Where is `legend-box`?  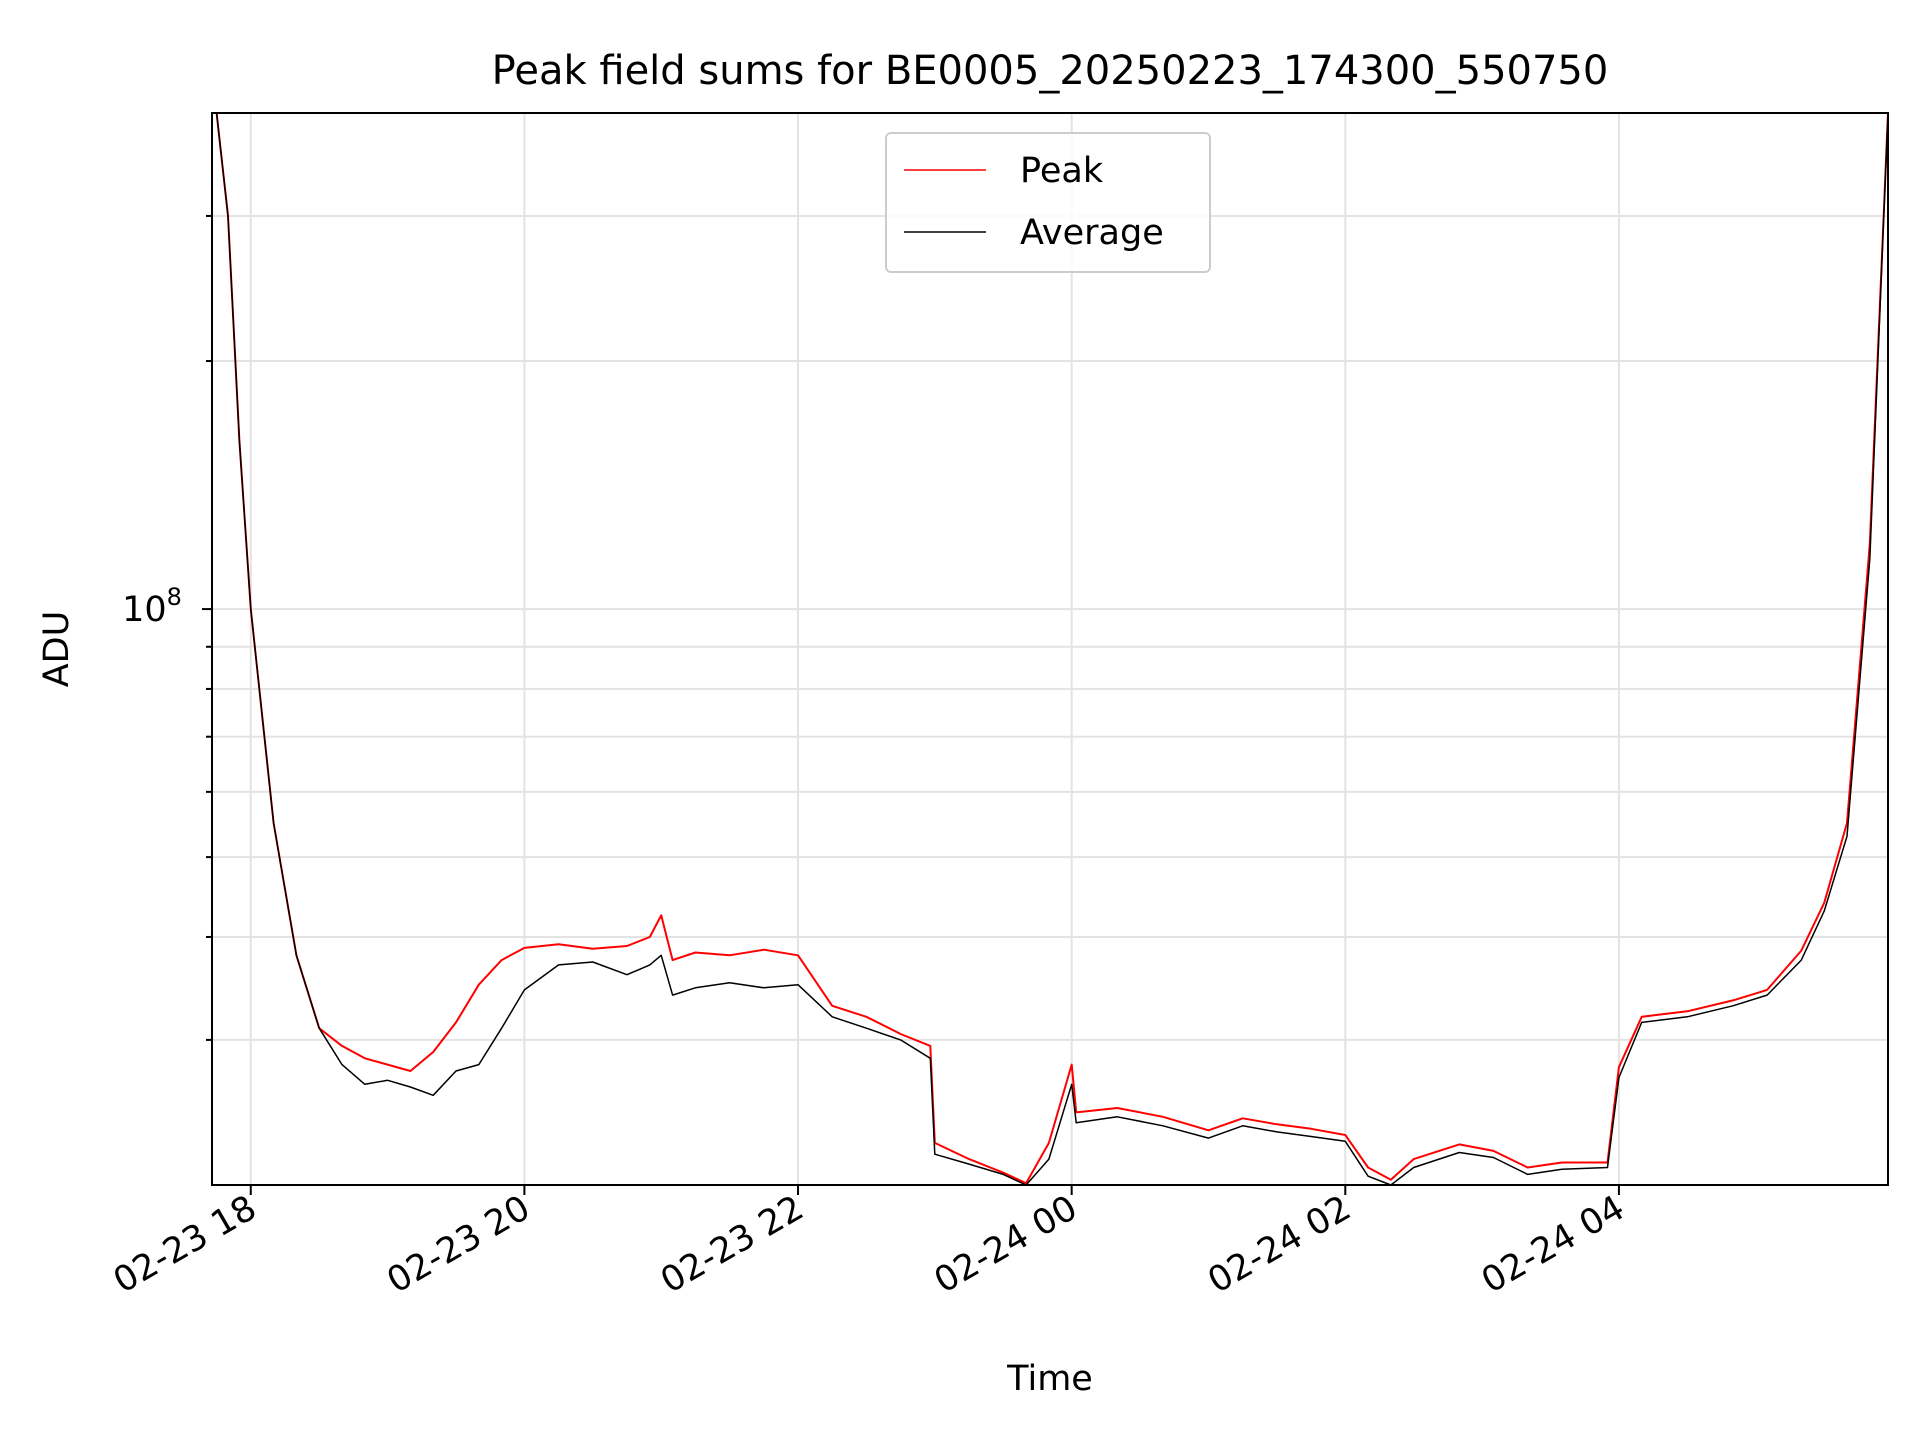
legend-box is located at coordinates (1048, 202).